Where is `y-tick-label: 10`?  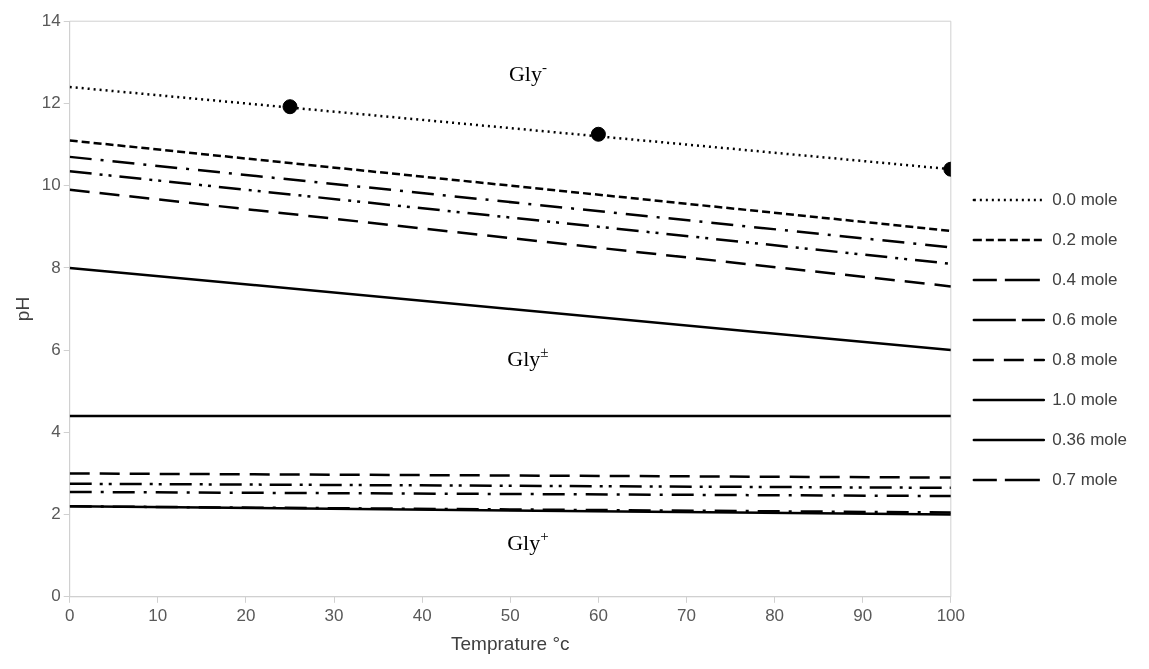
y-tick-label: 10 is located at coordinates (51, 185).